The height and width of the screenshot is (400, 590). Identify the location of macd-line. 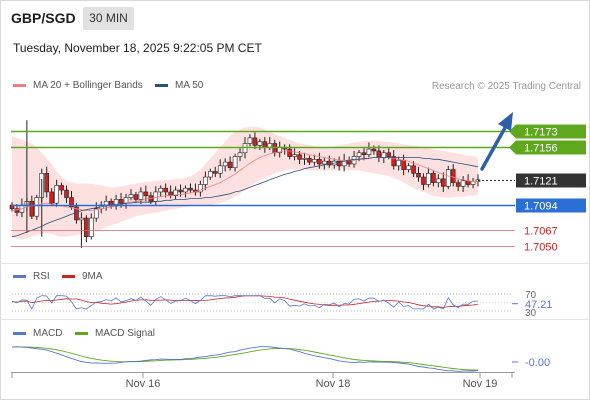
(245, 359).